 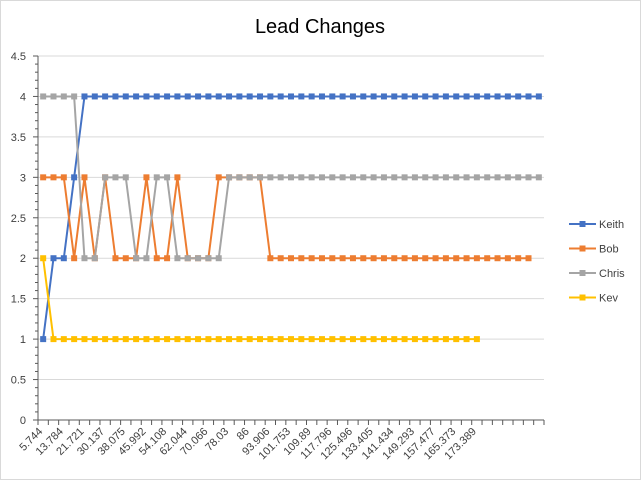 I want to click on legend-item: Kev, so click(x=593, y=299).